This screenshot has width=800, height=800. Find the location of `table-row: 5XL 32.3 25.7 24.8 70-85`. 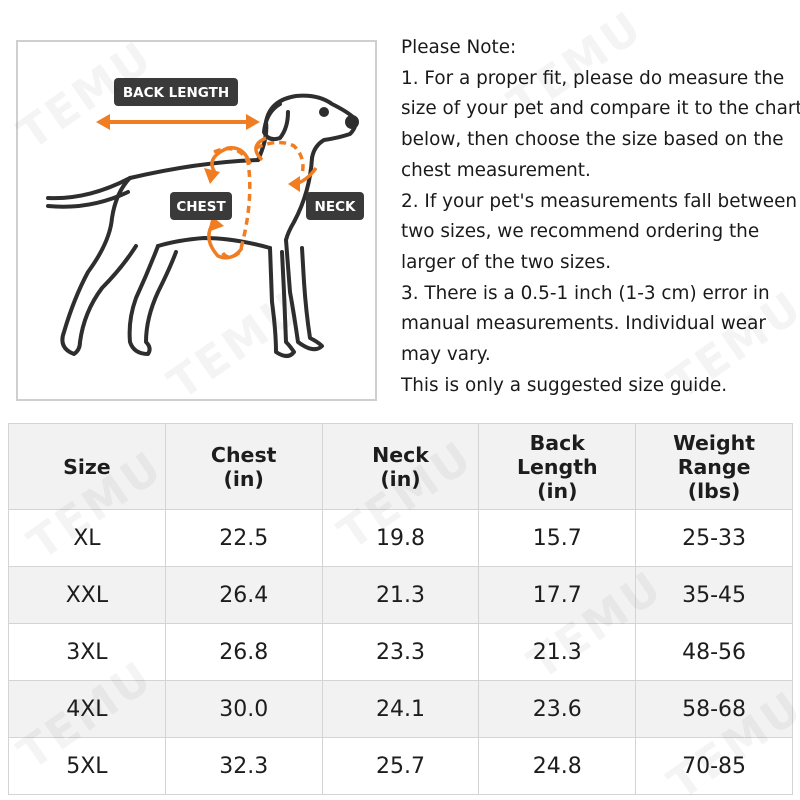

table-row: 5XL 32.3 25.7 24.8 70-85 is located at coordinates (400, 766).